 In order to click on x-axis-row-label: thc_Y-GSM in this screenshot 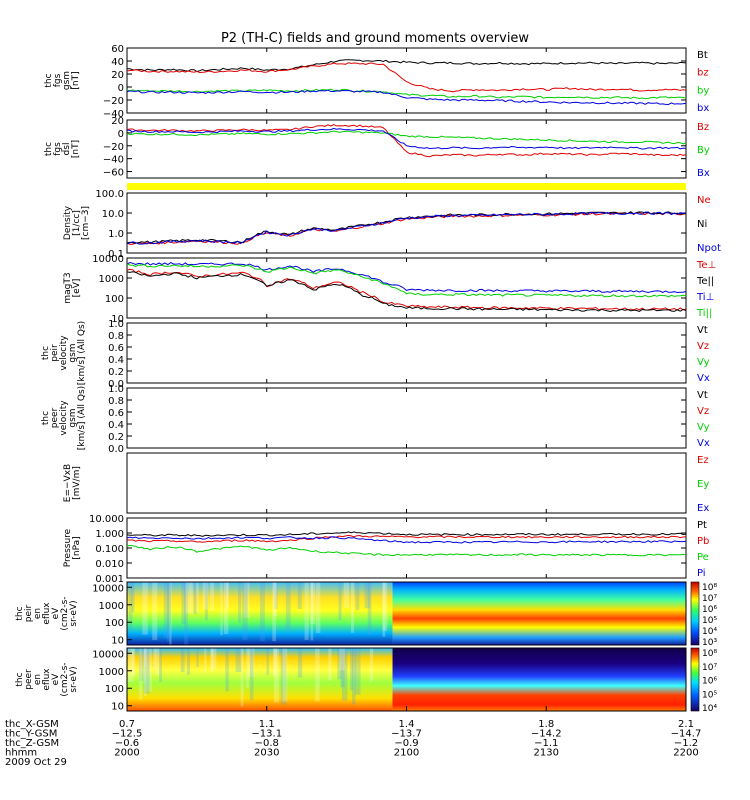, I will do `click(31, 734)`.